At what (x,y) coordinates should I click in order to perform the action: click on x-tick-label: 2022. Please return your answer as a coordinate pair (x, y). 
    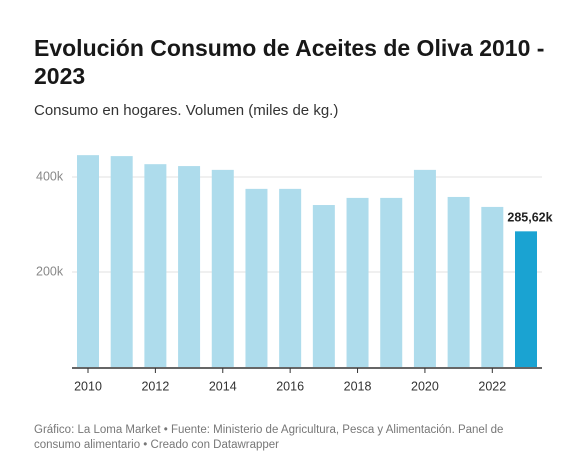
    Looking at the image, I should click on (492, 386).